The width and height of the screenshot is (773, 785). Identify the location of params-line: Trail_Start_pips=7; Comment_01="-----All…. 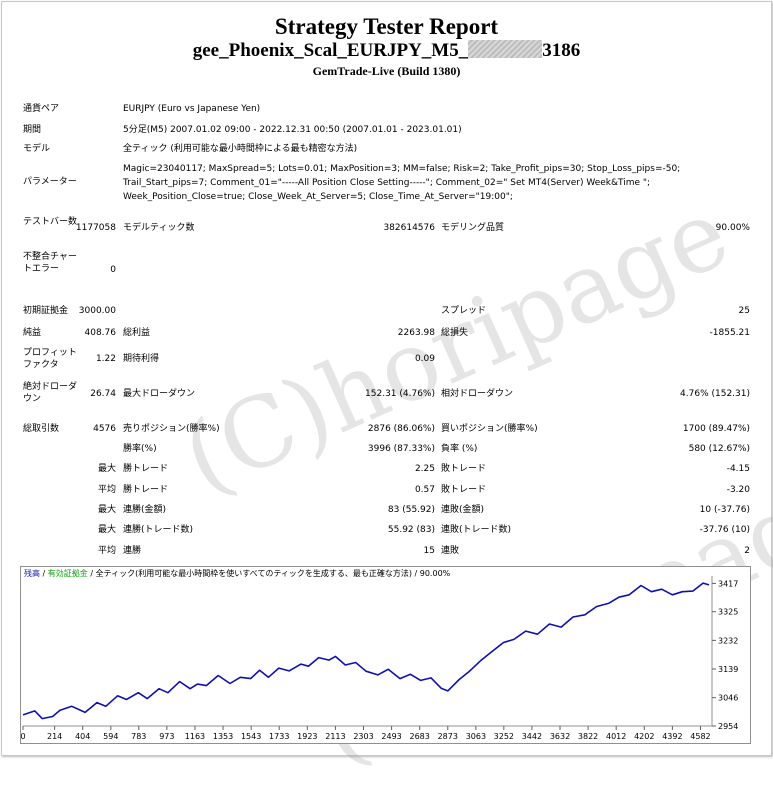
(387, 183).